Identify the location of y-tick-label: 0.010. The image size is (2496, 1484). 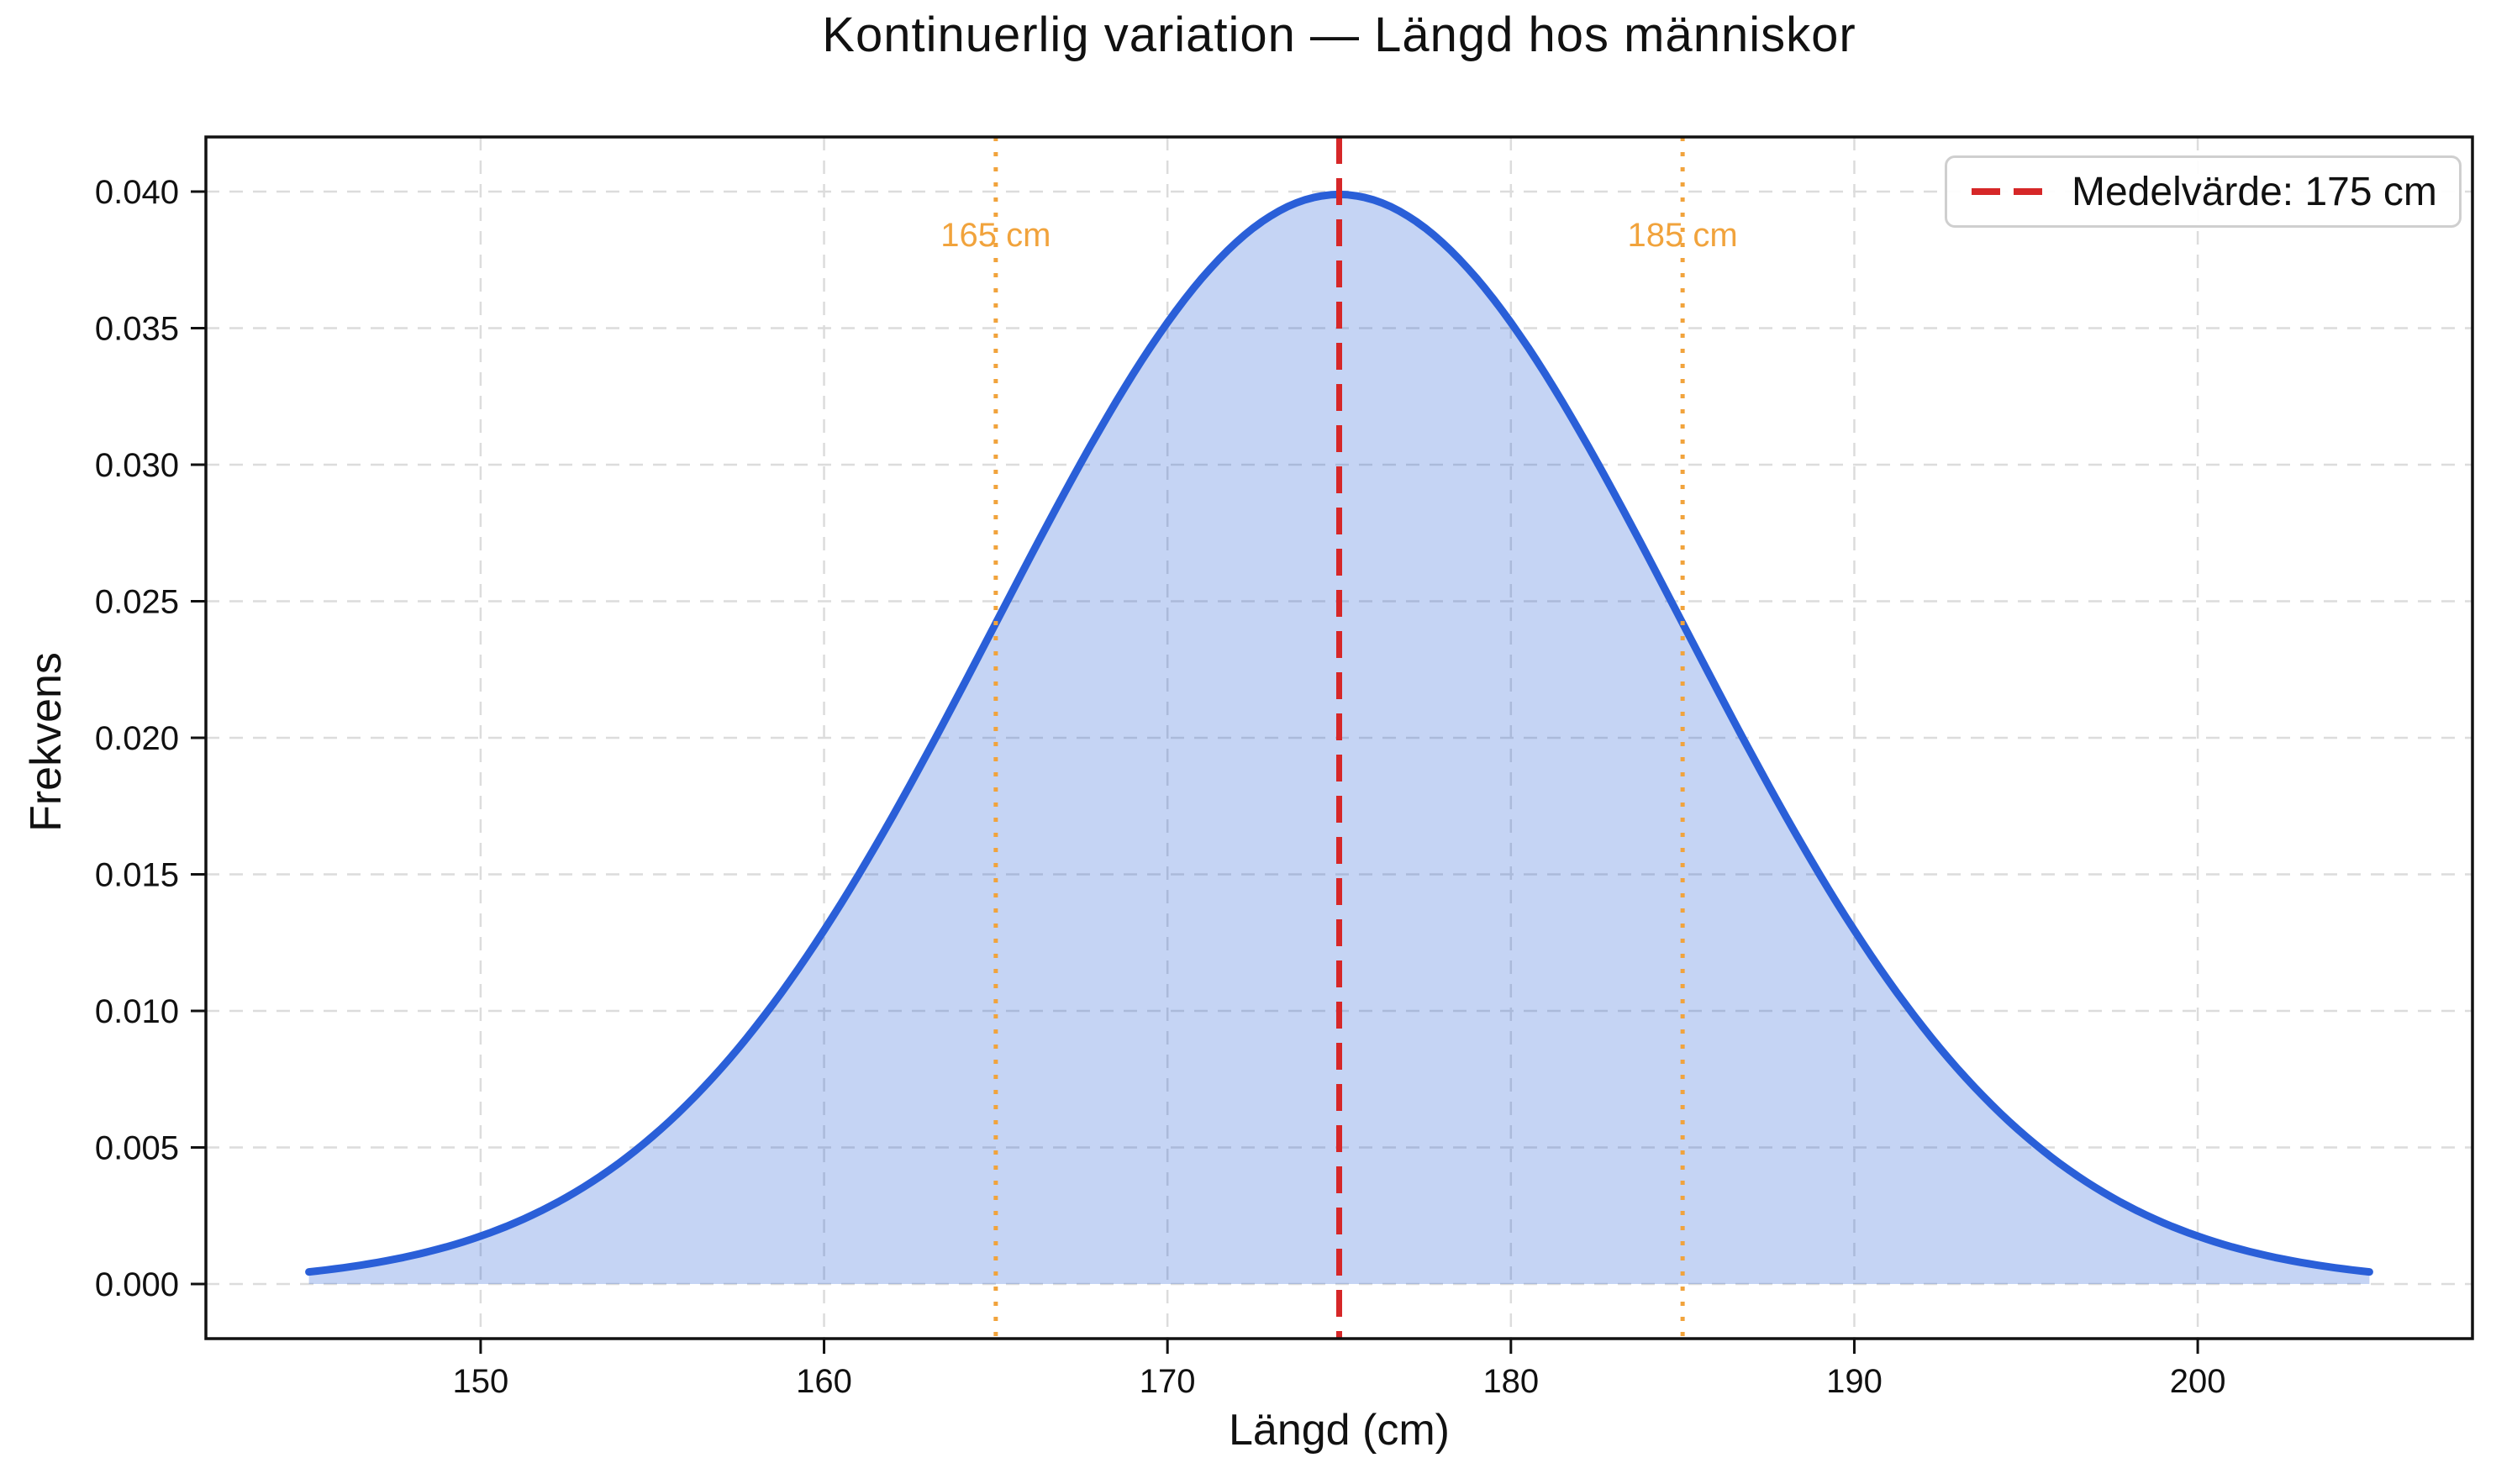
(137, 1011).